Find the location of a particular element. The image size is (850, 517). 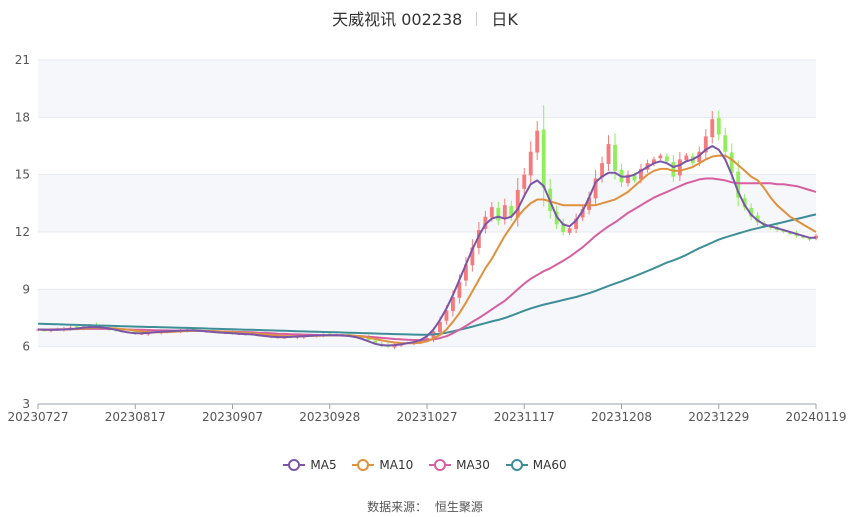

chart-header: 天威视讯 002238 日K is located at coordinates (425, 18).